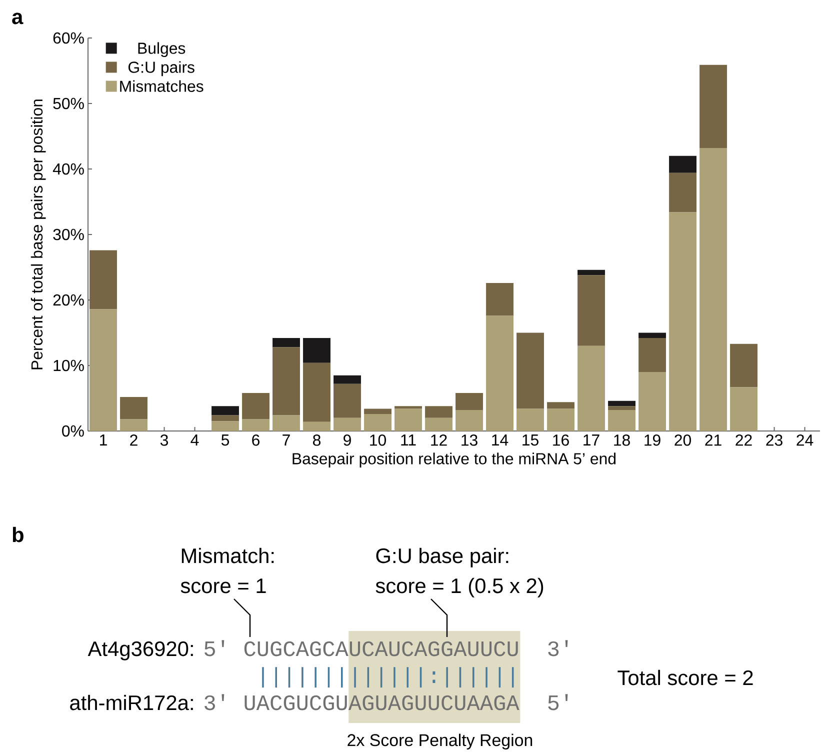 This screenshot has height=753, width=826. What do you see at coordinates (286, 440) in the screenshot?
I see `x-tick-label: 7` at bounding box center [286, 440].